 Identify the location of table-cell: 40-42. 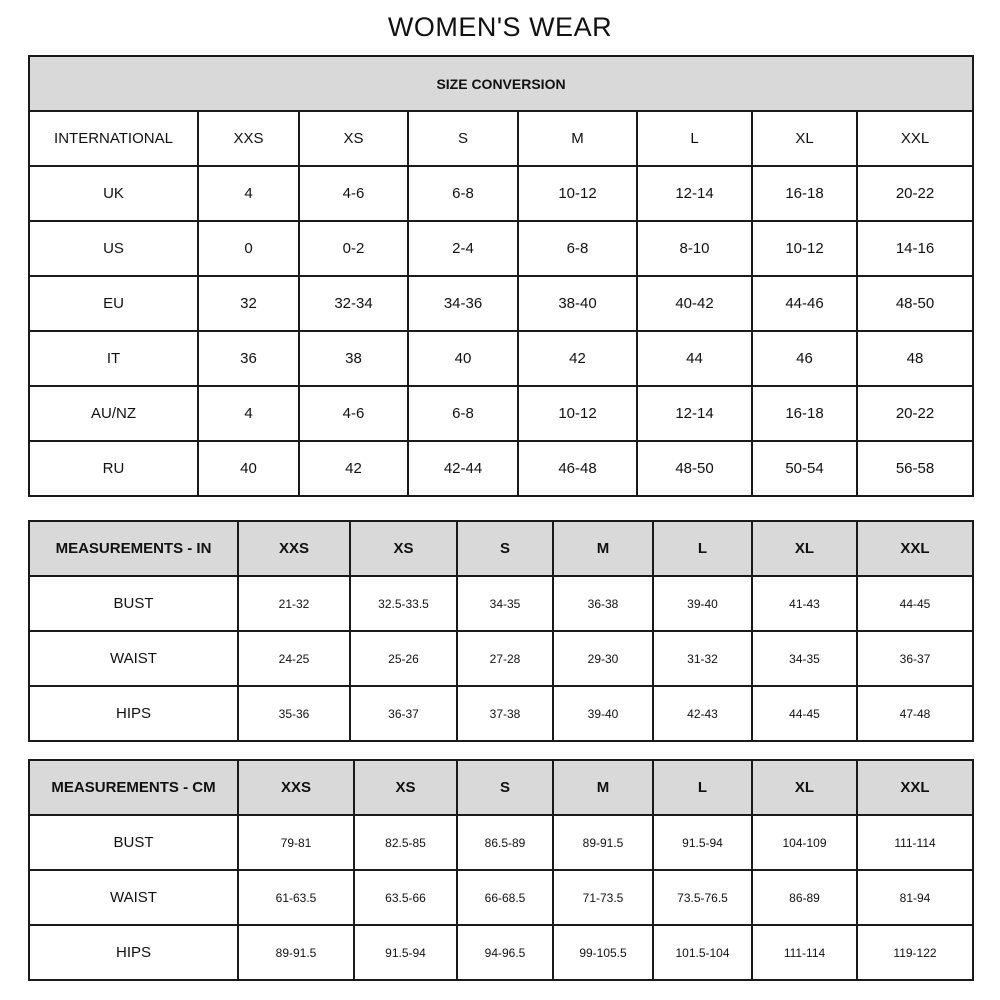
(694, 303).